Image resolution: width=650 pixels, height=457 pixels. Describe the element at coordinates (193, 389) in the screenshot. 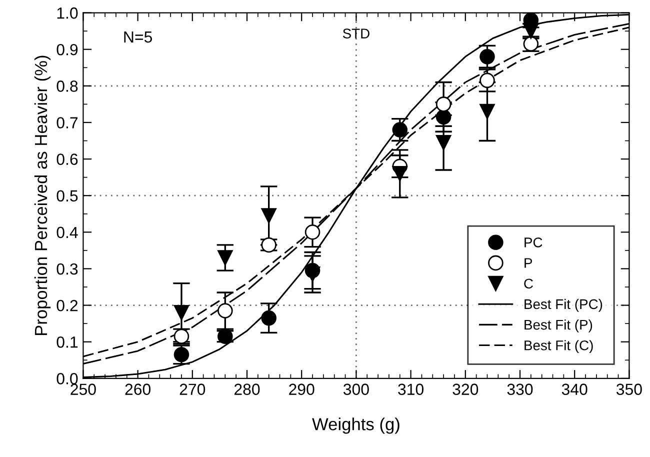

I see `x-tick-label: 270` at that location.